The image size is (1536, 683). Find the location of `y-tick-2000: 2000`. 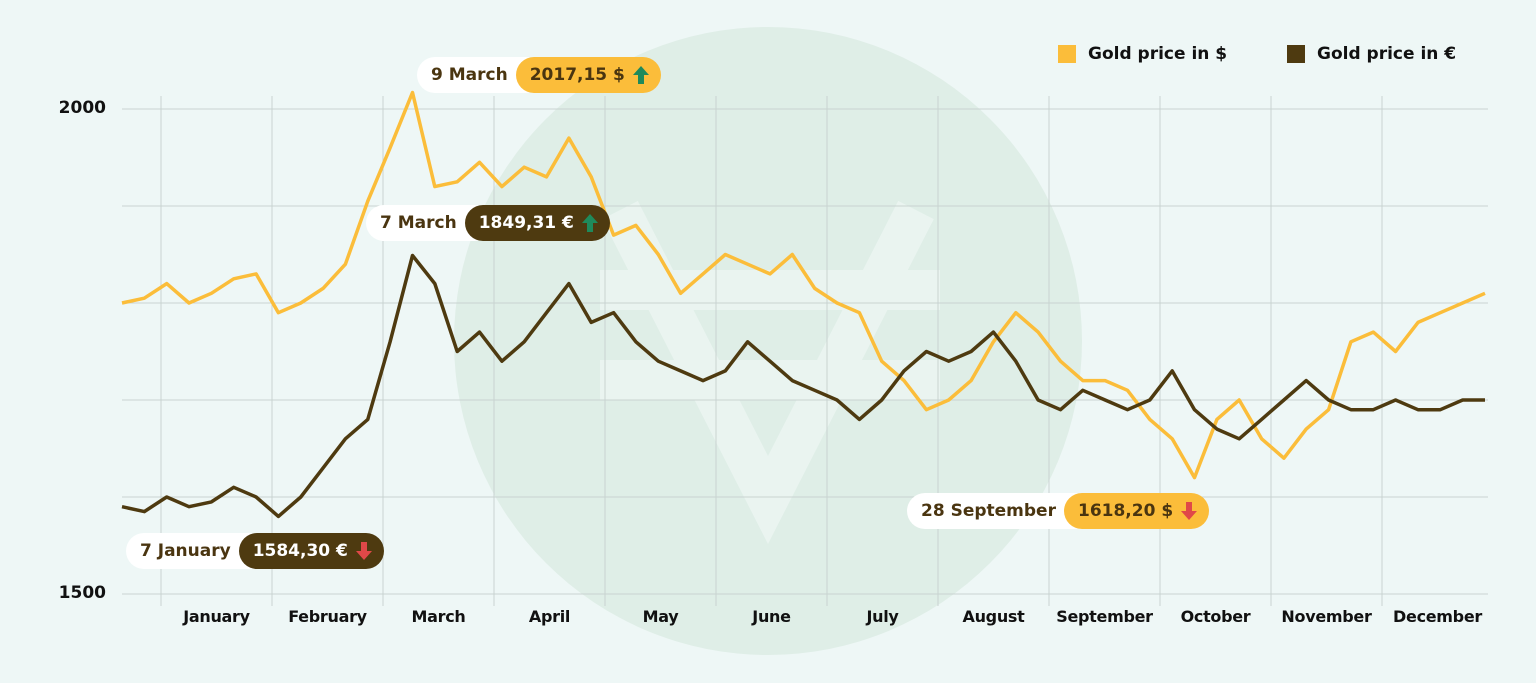

y-tick-2000: 2000 is located at coordinates (82, 108).